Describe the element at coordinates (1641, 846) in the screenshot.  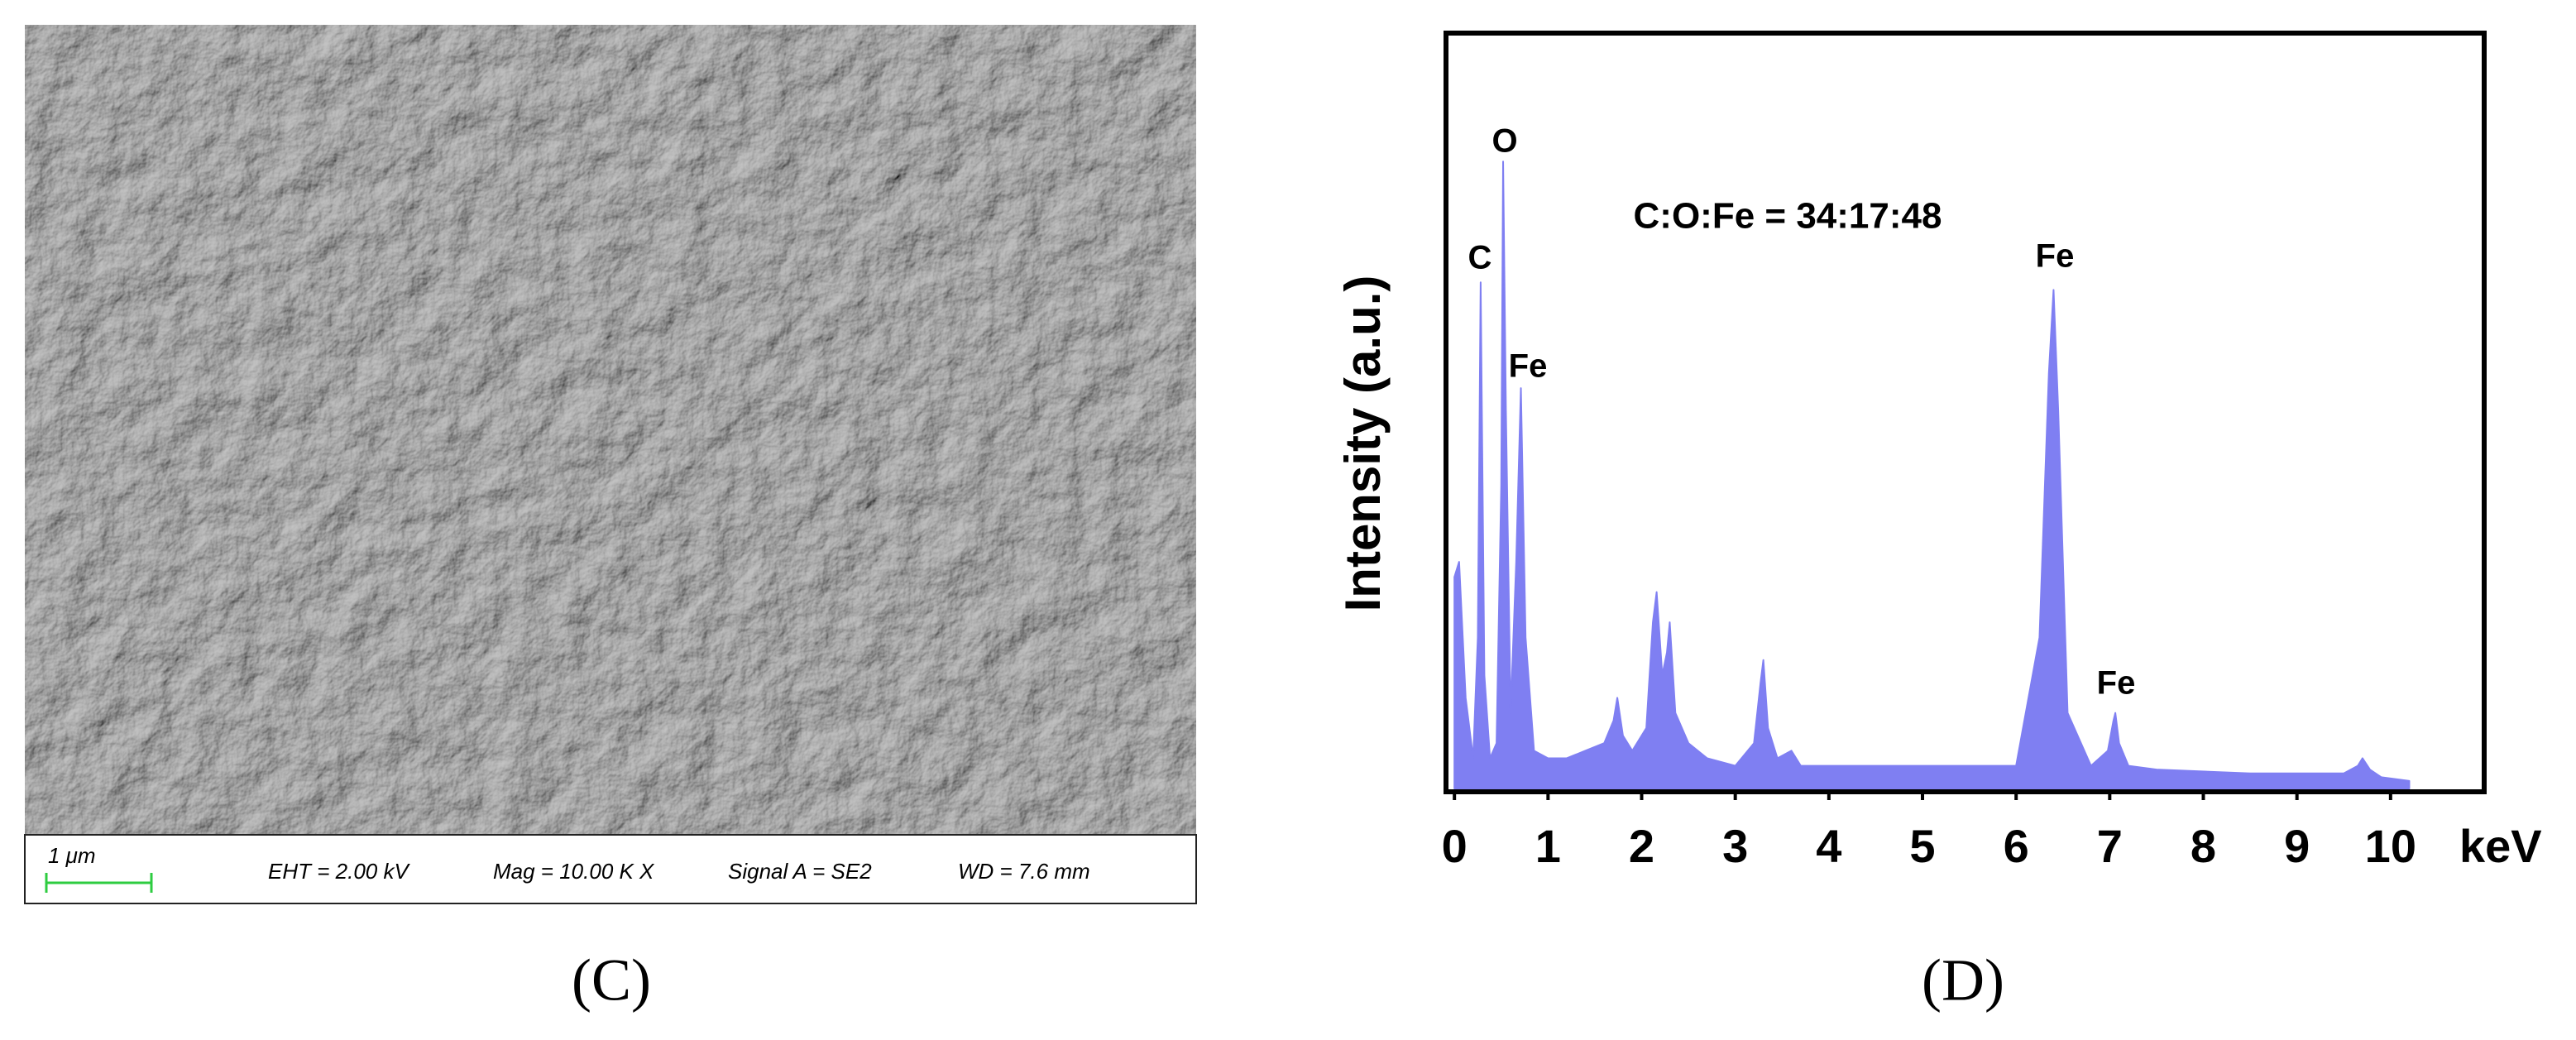
I see `x-tick-label: 2` at that location.